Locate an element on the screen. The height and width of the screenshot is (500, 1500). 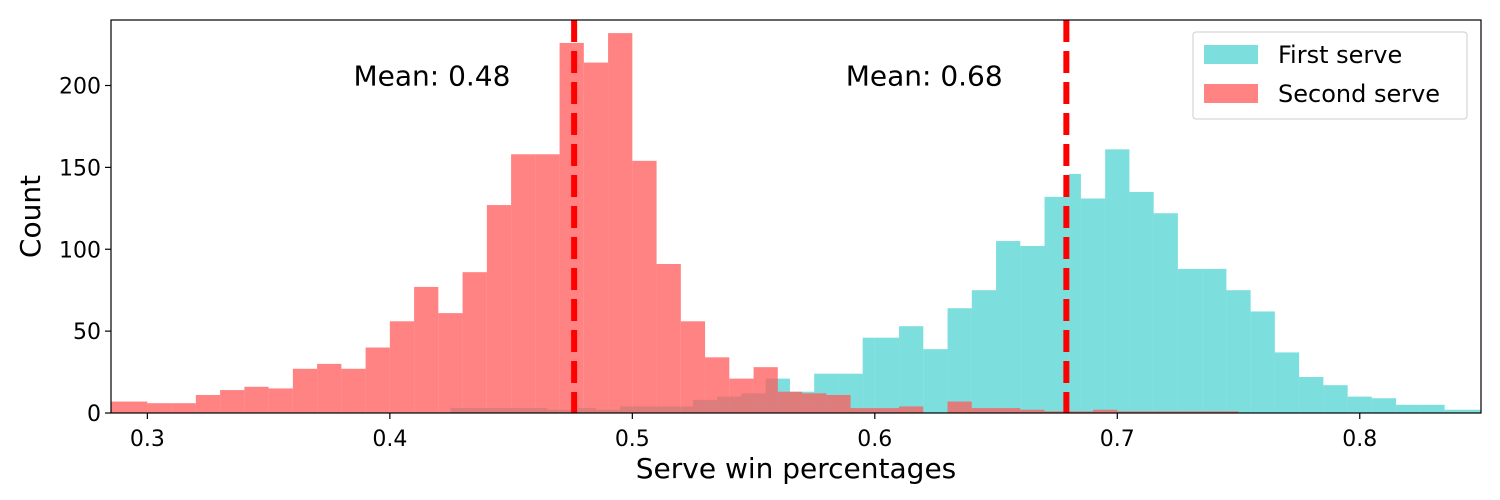
y-tick-label: 200 is located at coordinates (80, 87).